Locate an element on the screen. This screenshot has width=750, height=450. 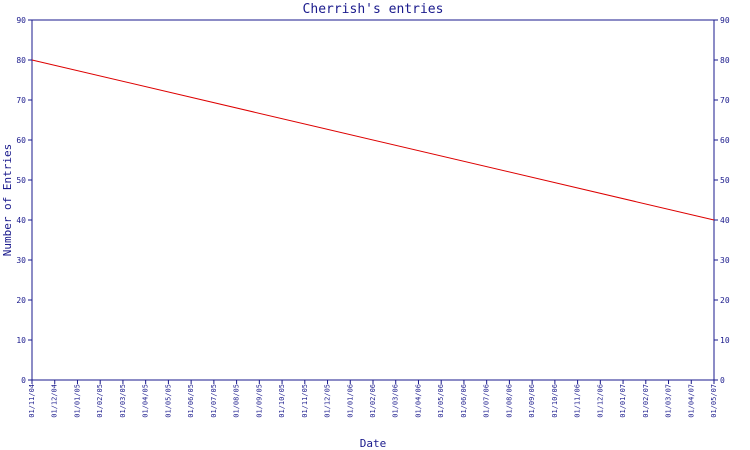
y-tick-label-right: 0 is located at coordinates (722, 380).